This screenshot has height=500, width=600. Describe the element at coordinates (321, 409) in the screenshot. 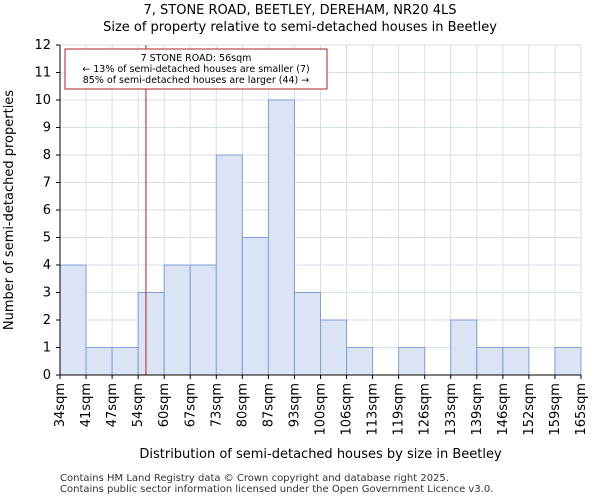

I see `x-tick-label: 100sqm` at that location.